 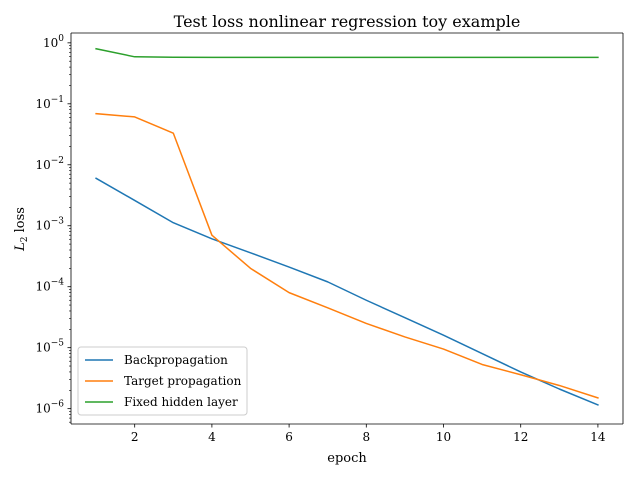 I want to click on x-tick-label: 12, so click(x=520, y=437).